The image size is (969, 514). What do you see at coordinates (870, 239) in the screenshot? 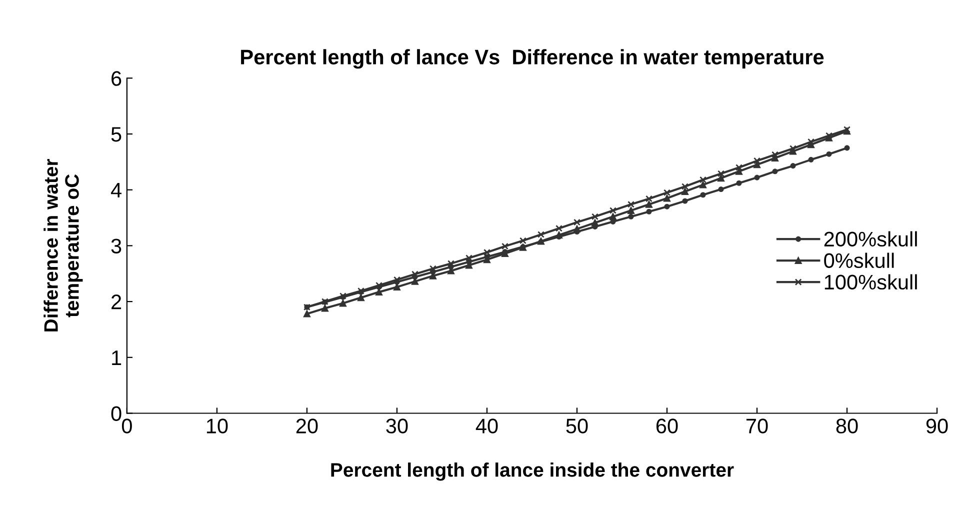
I see `legend-label: 200%skull` at bounding box center [870, 239].